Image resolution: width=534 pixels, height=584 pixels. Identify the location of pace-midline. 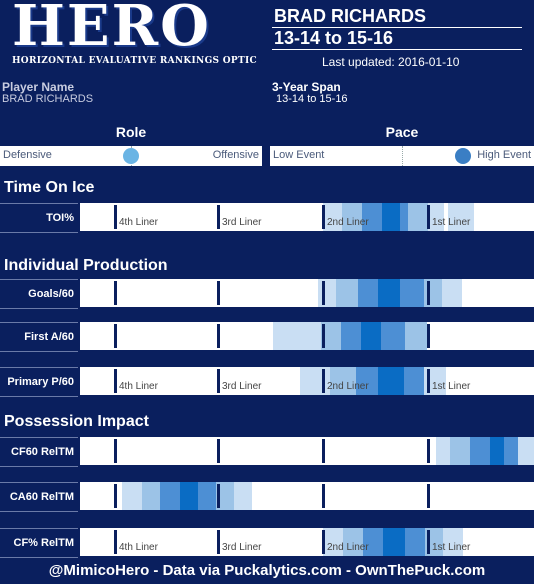
(402, 156).